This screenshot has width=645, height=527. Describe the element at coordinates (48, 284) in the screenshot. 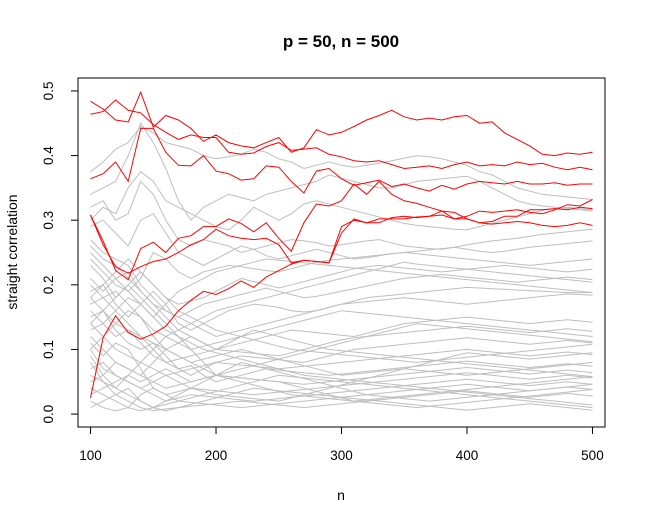

I see `y-tick-label: 0.2` at that location.